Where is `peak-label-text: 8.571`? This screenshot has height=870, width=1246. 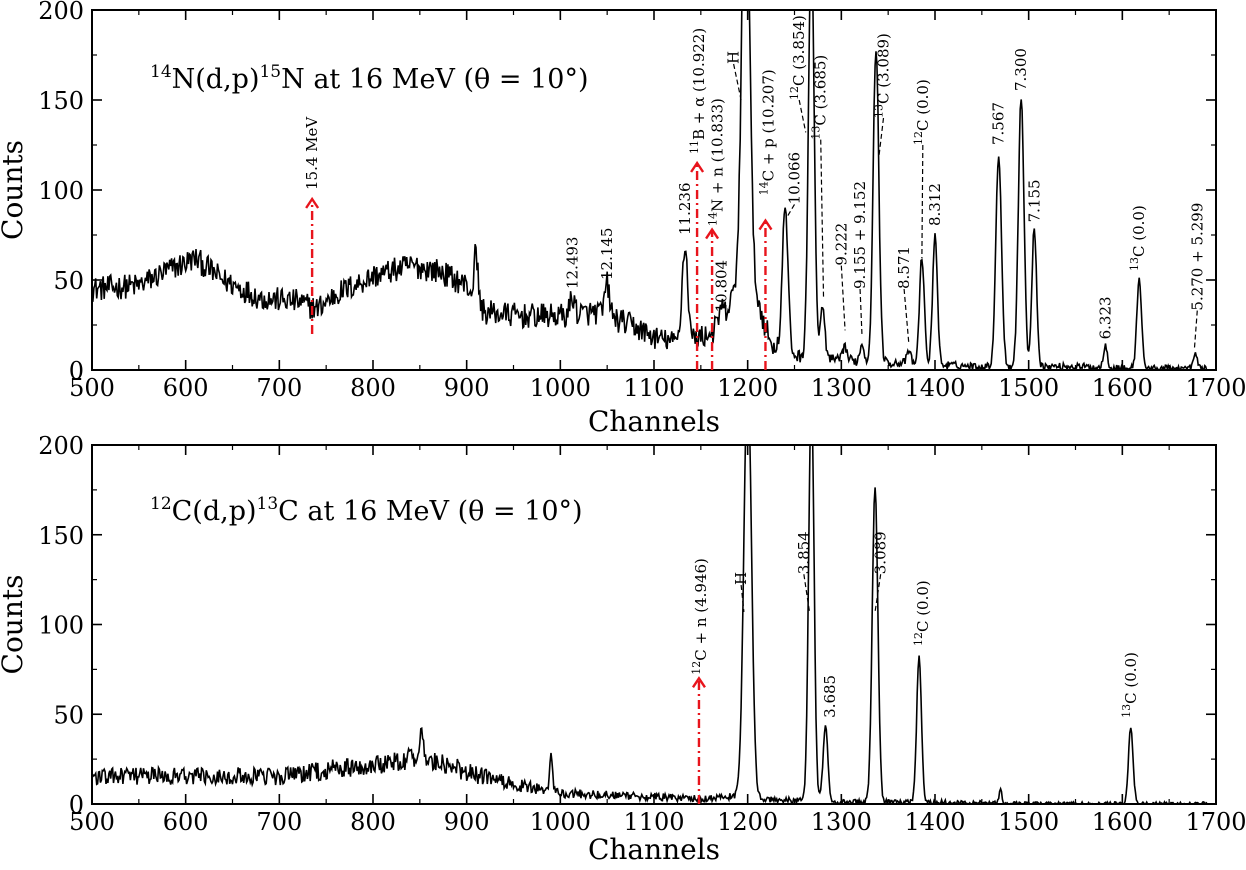
peak-label-text: 8.571 is located at coordinates (904, 267).